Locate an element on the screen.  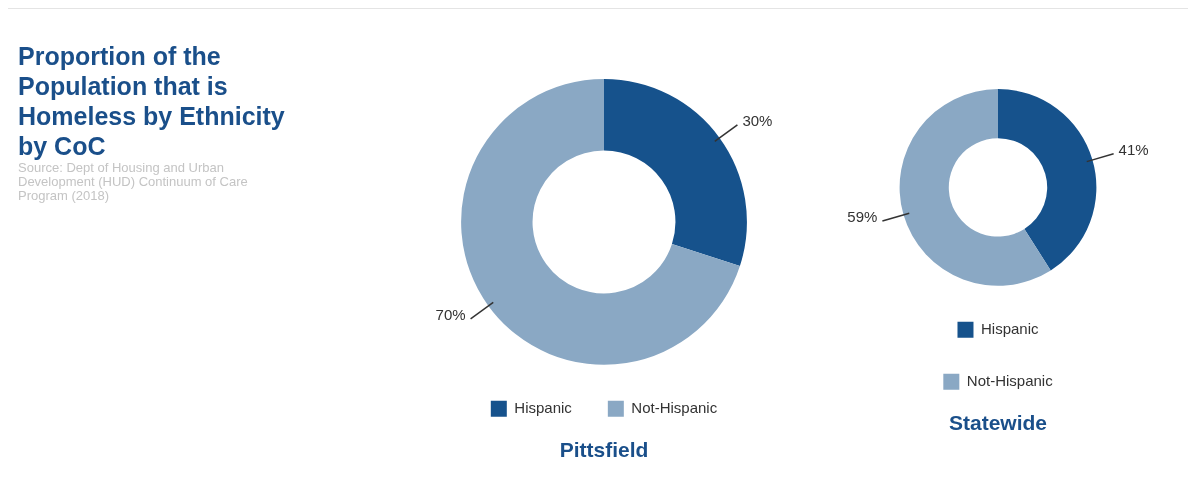
data-label: 70% is located at coordinates (450, 314).